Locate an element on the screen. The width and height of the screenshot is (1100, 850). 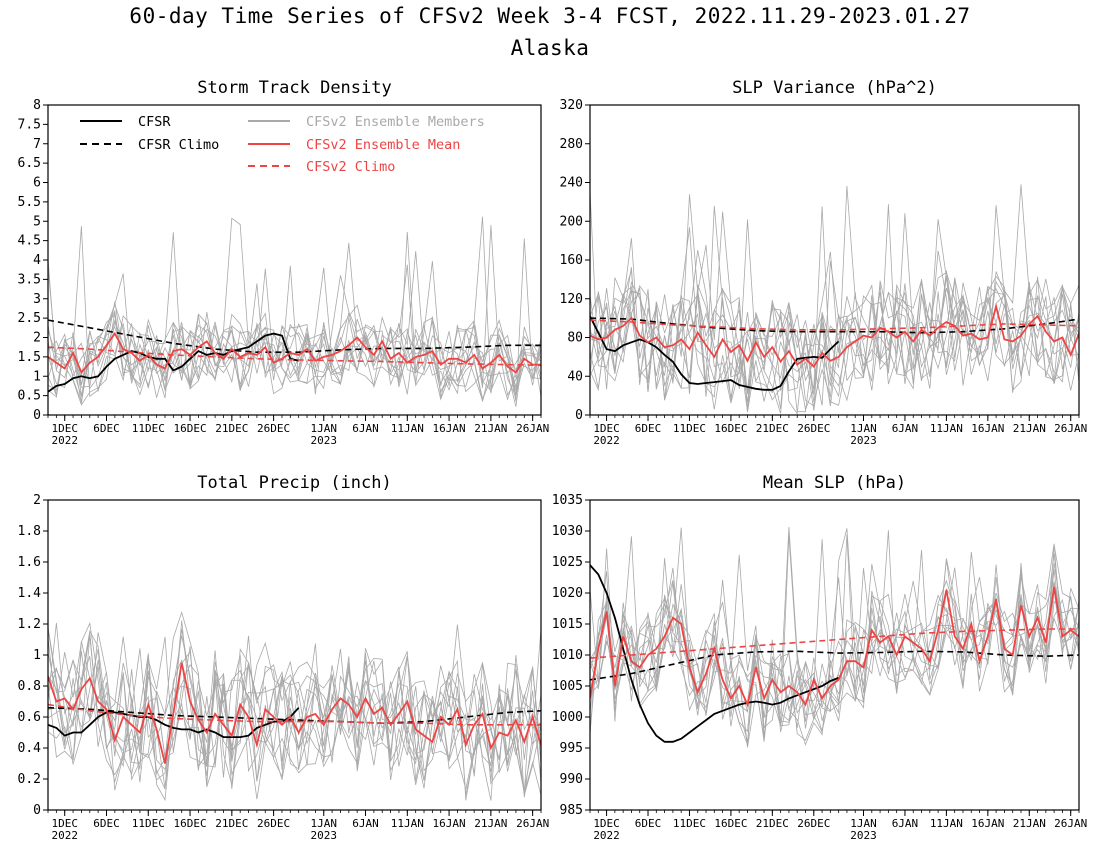
legend-label: CFSv2 Climo is located at coordinates (350, 167).